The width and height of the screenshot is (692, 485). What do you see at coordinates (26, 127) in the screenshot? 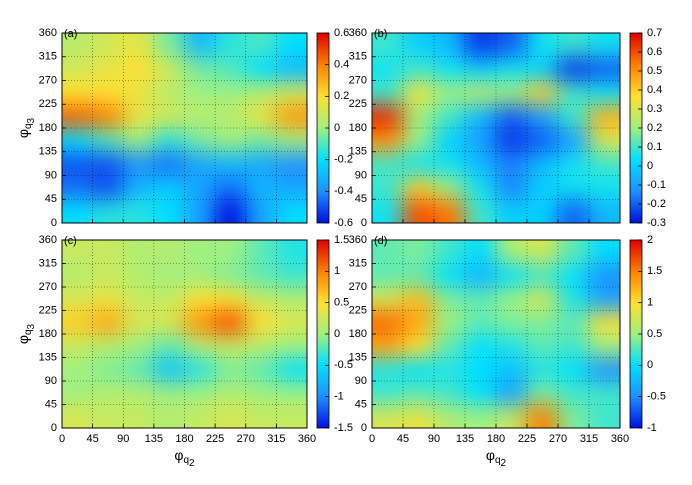
I see `y-axis-label: φq3` at bounding box center [26, 127].